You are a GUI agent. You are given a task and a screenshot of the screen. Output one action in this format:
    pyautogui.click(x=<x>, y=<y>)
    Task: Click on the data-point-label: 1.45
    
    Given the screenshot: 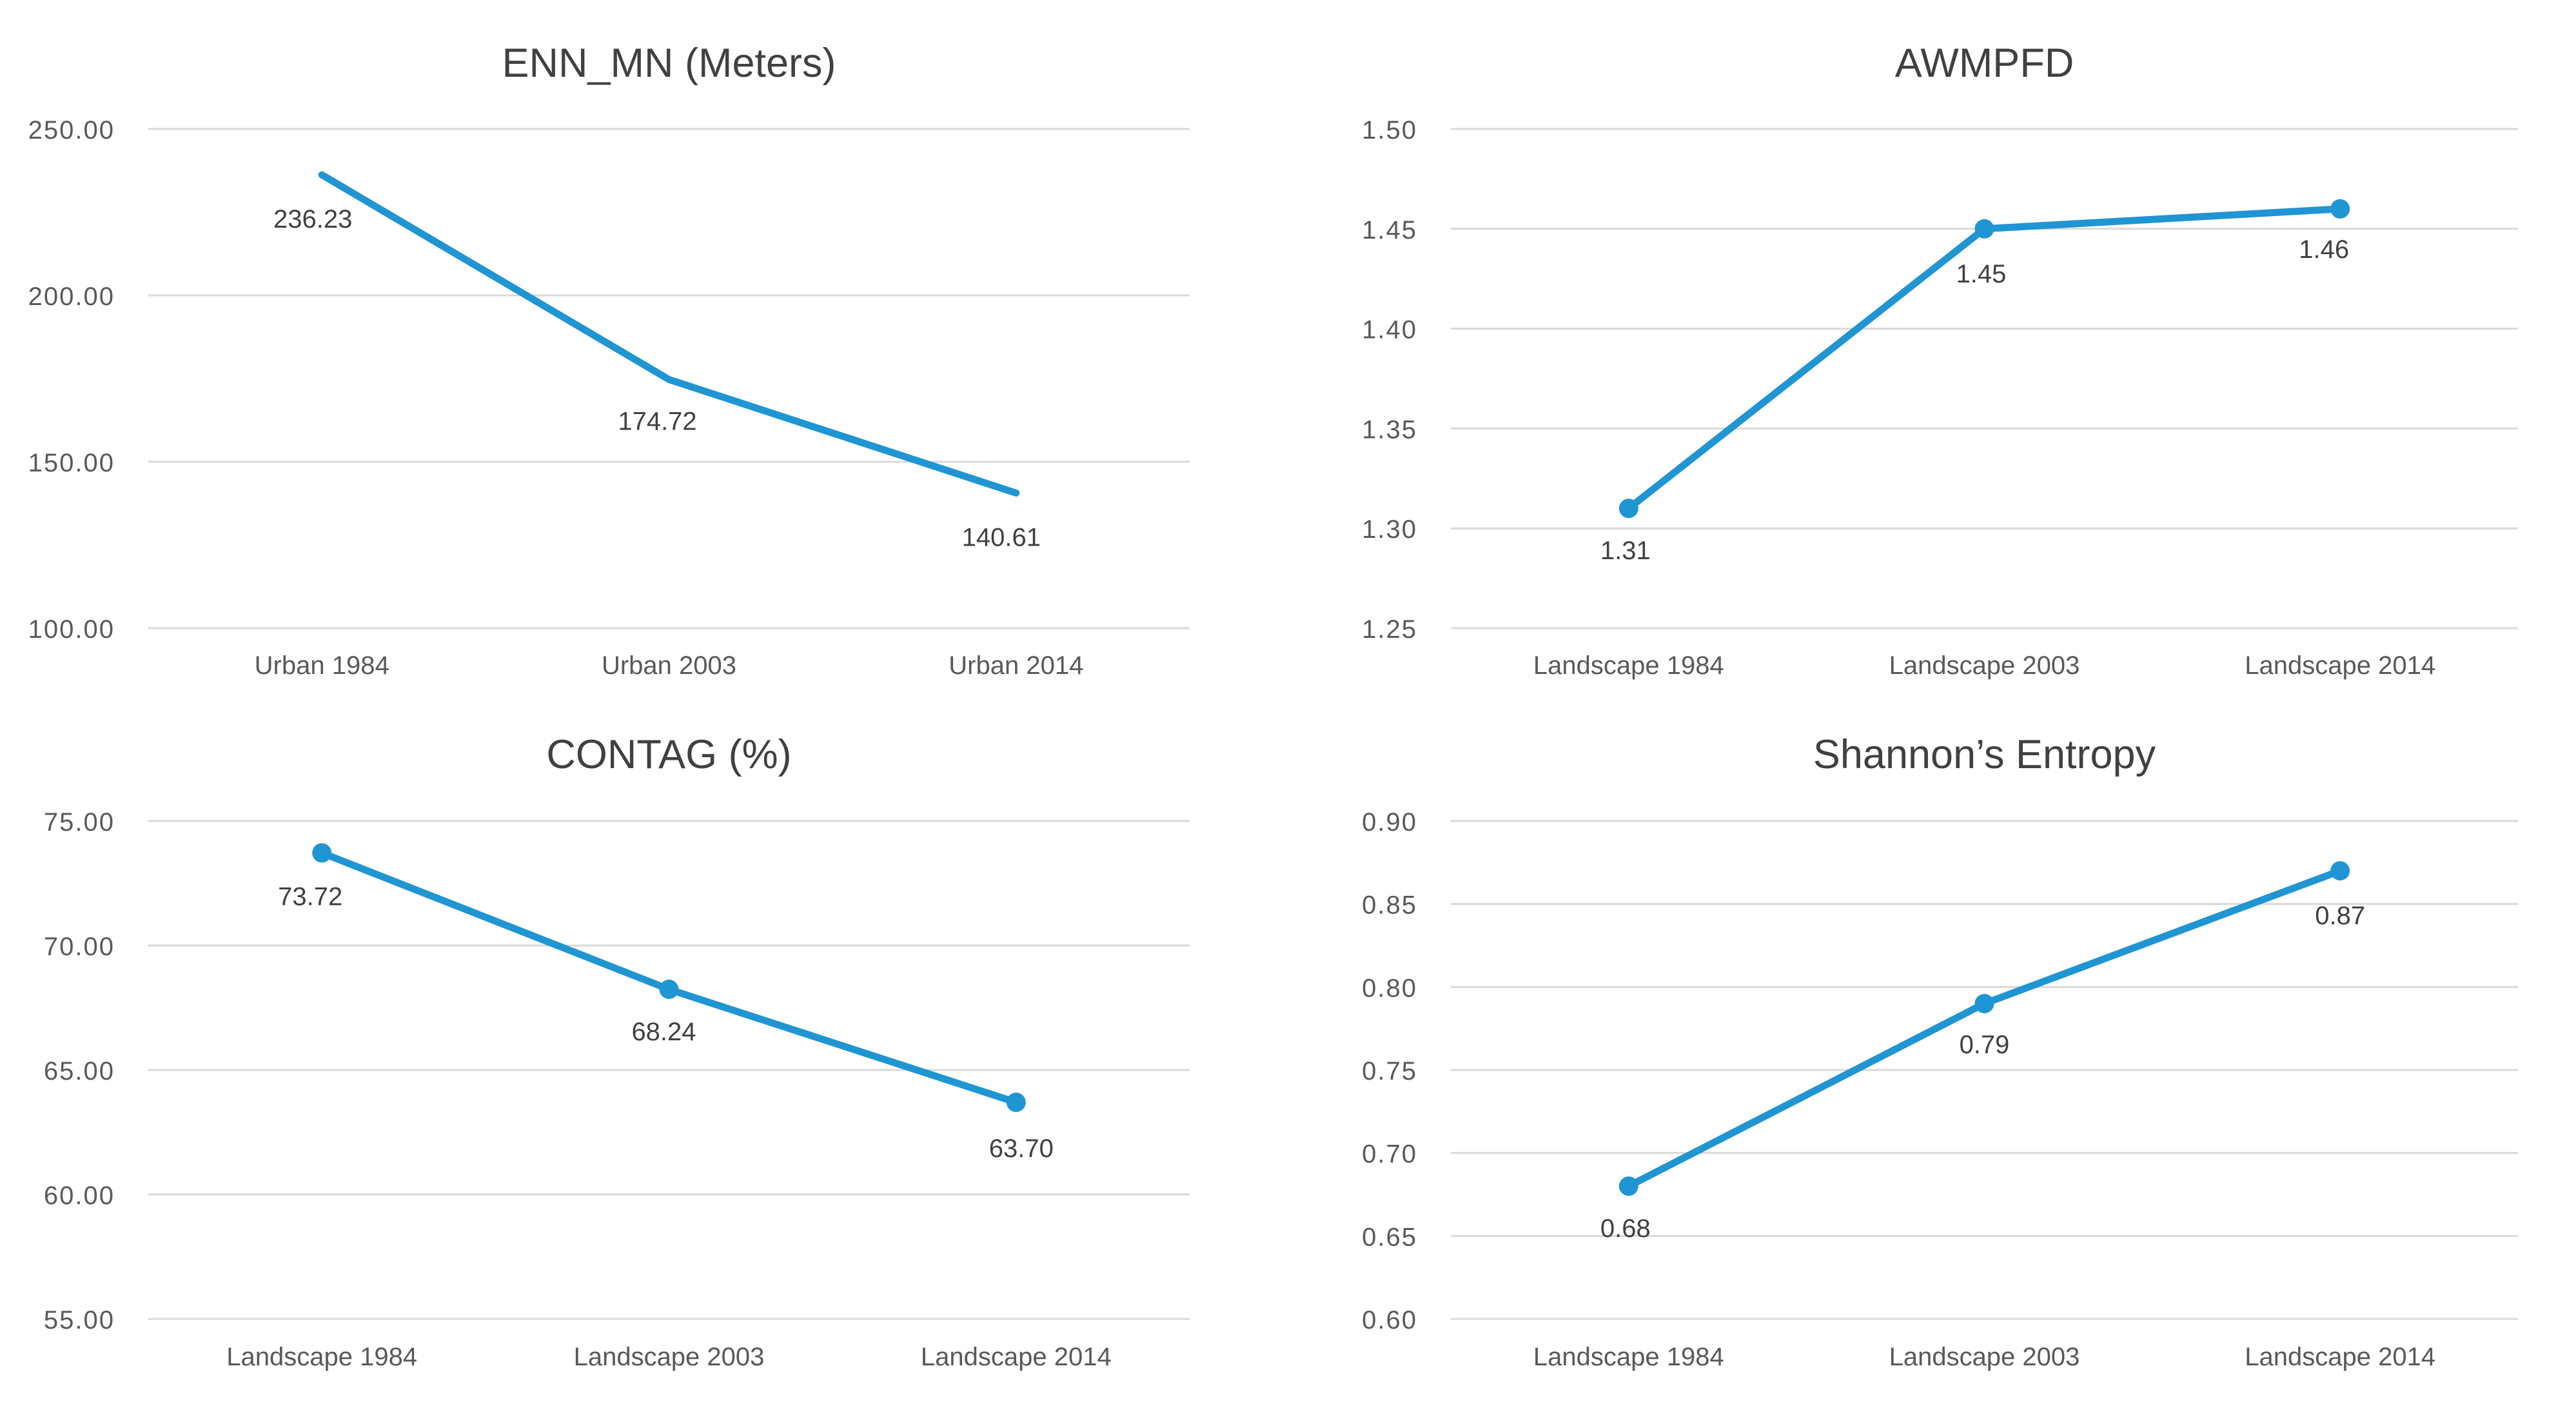 What is the action you would take?
    pyautogui.click(x=1981, y=274)
    